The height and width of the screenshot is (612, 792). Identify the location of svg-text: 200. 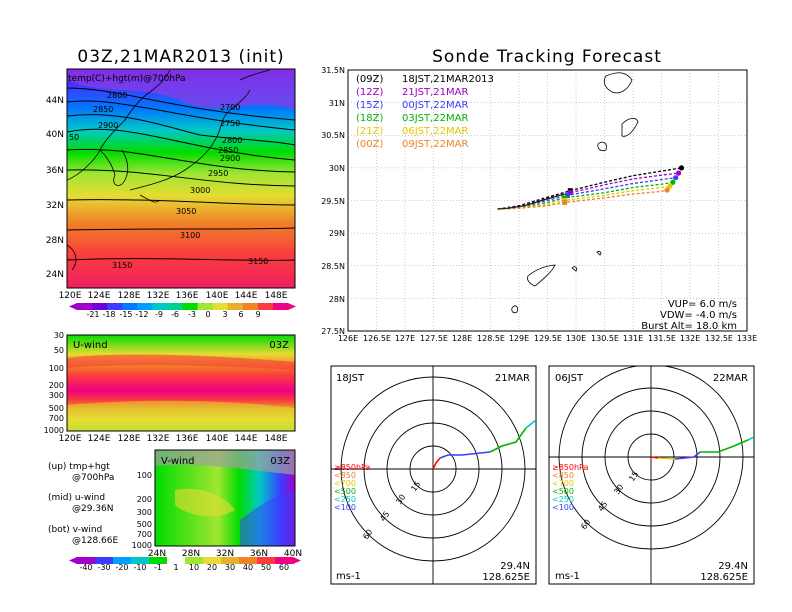
(144, 499).